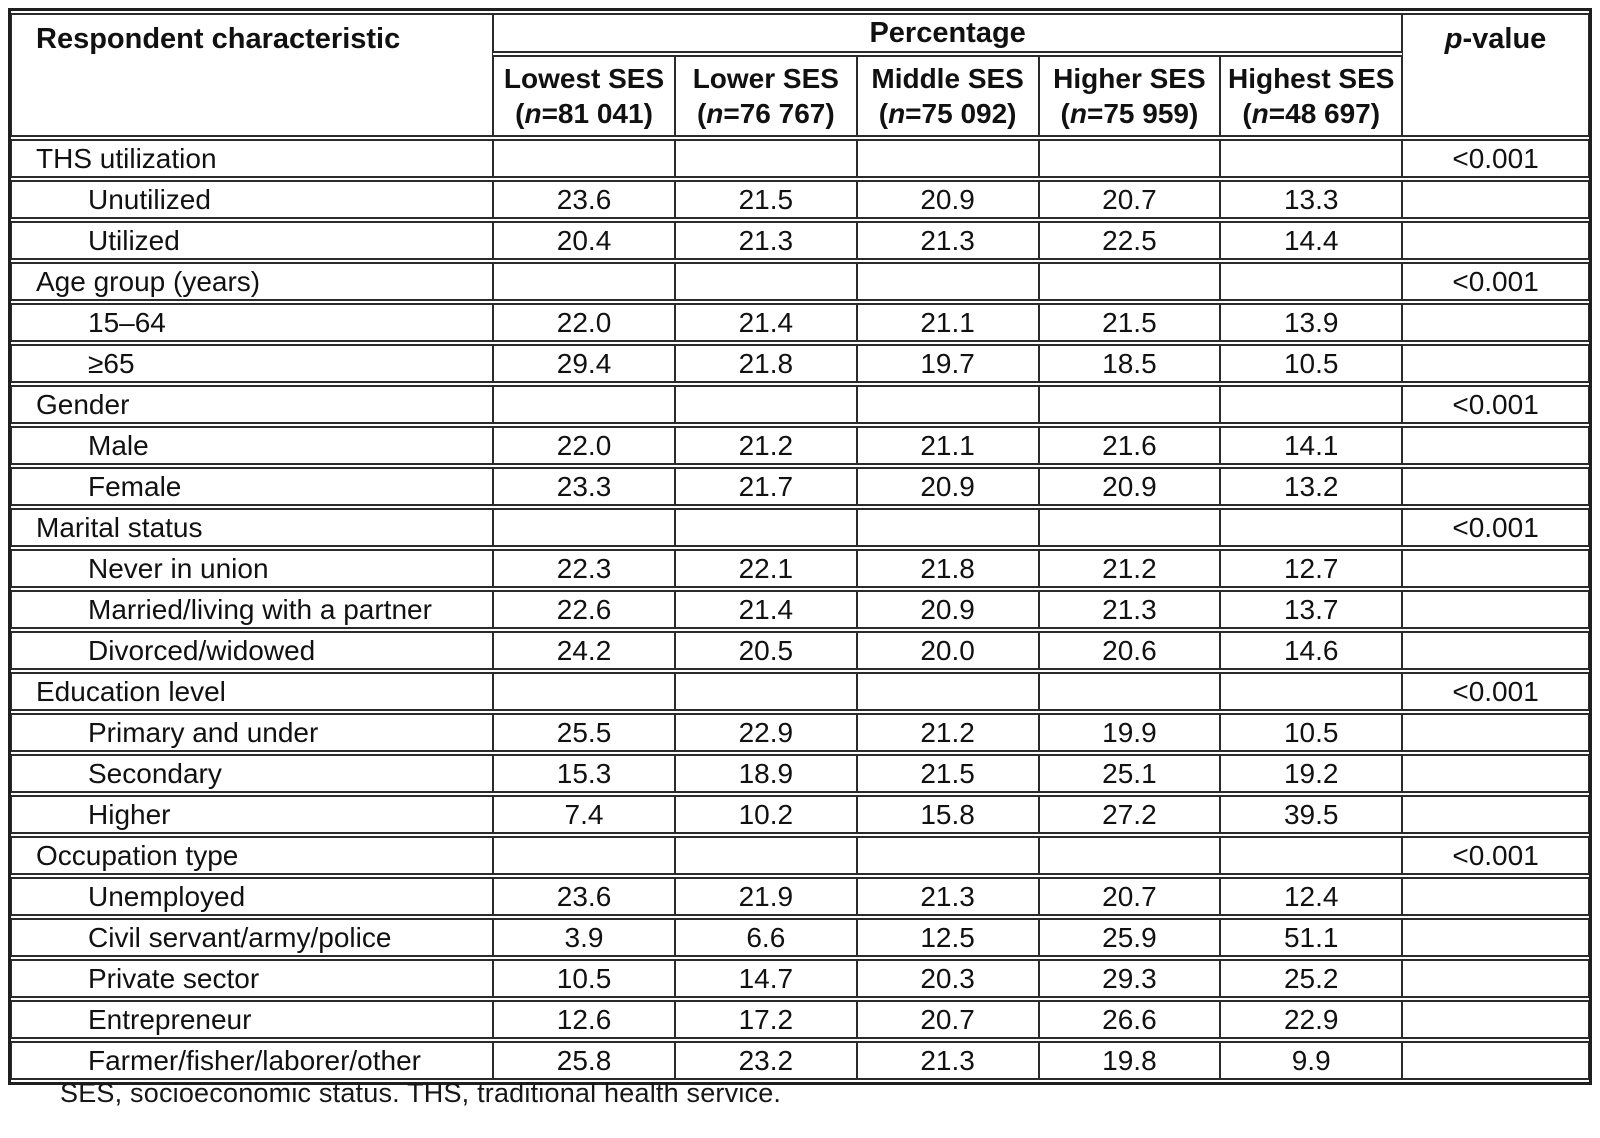 This screenshot has width=1600, height=1138. Describe the element at coordinates (1311, 897) in the screenshot. I see `value-cell: 12.4` at that location.